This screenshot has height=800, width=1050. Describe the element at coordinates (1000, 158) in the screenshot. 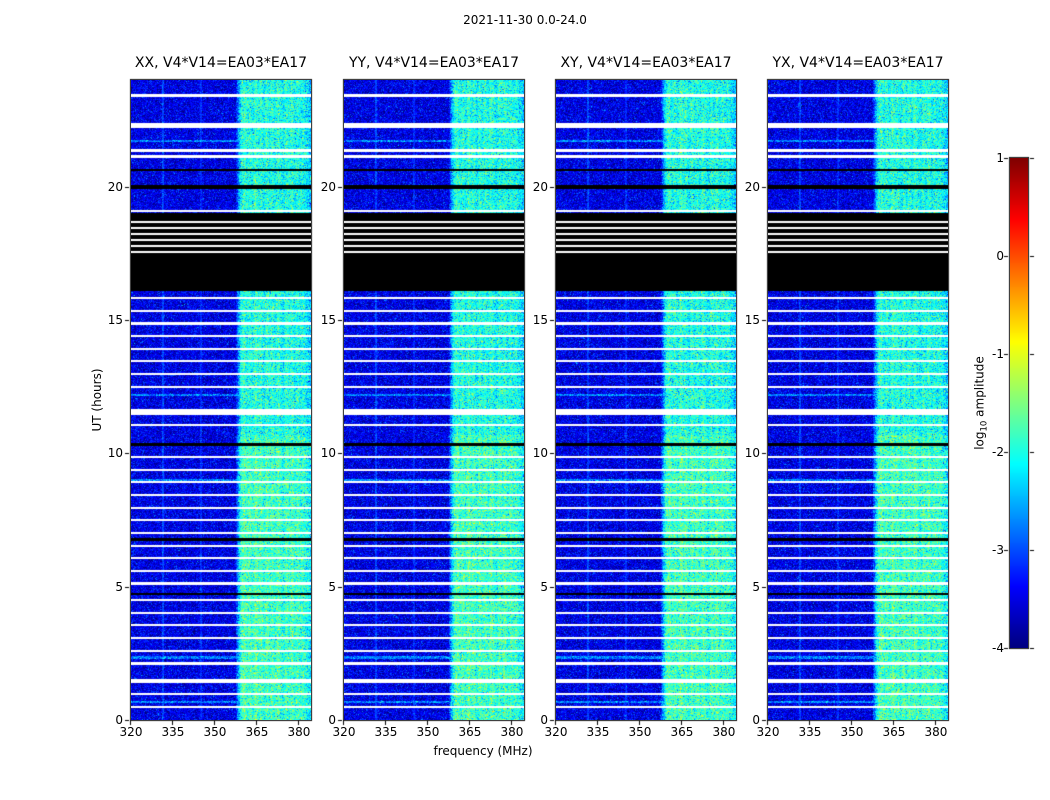

I see `colorbar-tick-label: 1` at that location.